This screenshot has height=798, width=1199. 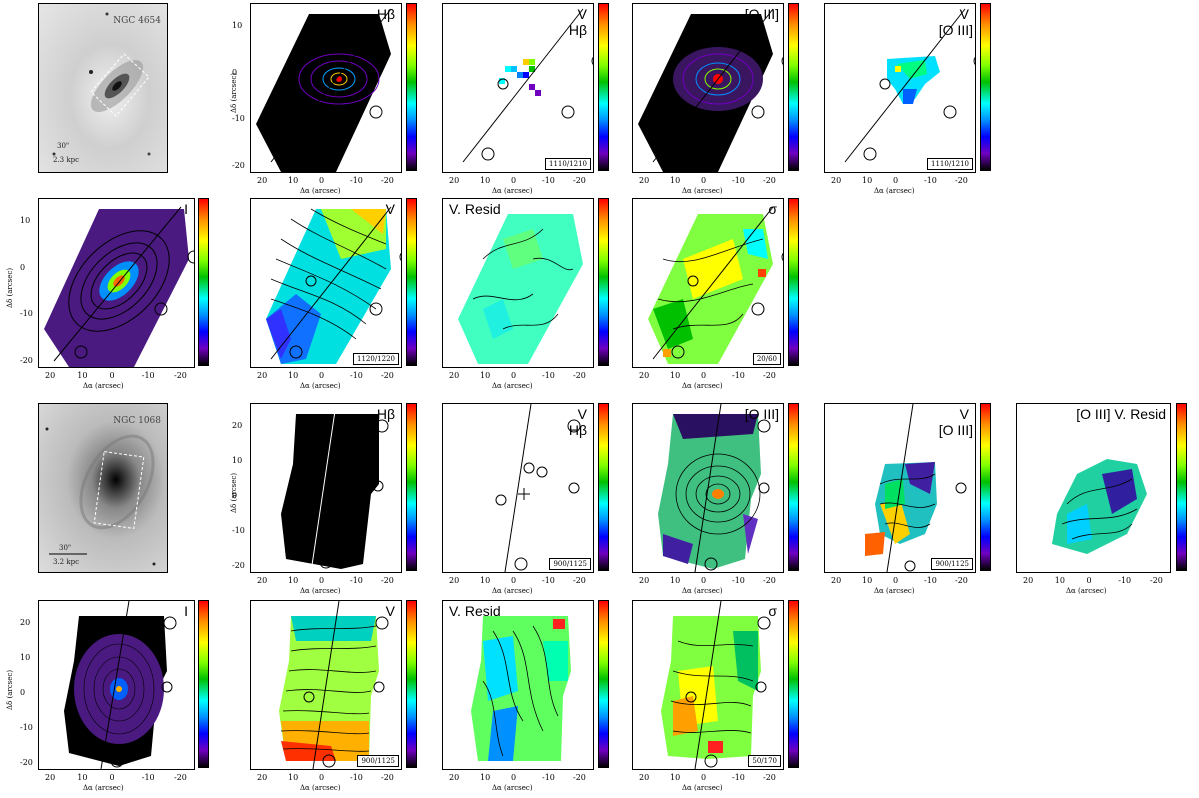 What do you see at coordinates (101, 84) in the screenshot?
I see `ngc4654-galaxy-drawing` at bounding box center [101, 84].